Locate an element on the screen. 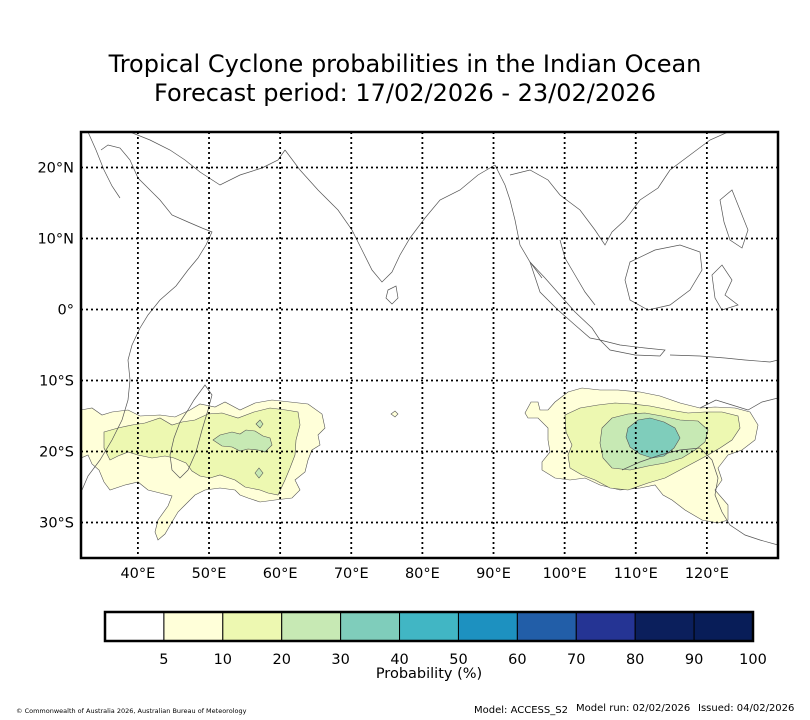 Image resolution: width=810 pixels, height=720 pixels. lon-tick-label: 110°E is located at coordinates (636, 574).